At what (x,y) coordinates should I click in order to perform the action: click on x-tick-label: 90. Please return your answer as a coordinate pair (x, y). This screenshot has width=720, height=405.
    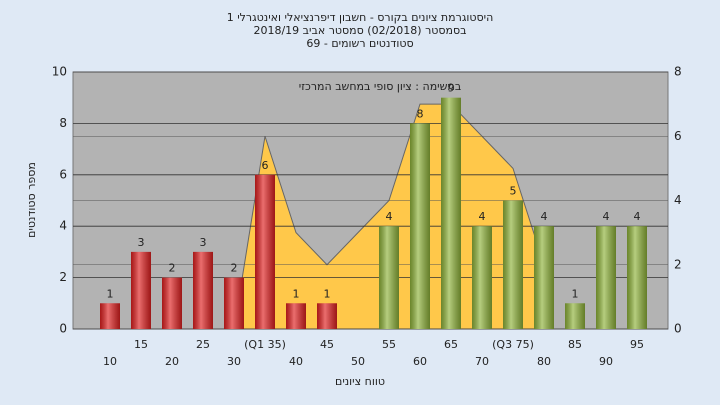
    Looking at the image, I should click on (606, 361).